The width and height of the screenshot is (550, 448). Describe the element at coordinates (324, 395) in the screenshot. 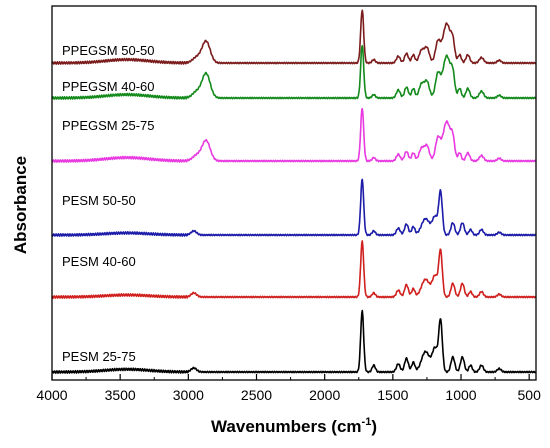

I see `x-tick-label: 2000` at that location.